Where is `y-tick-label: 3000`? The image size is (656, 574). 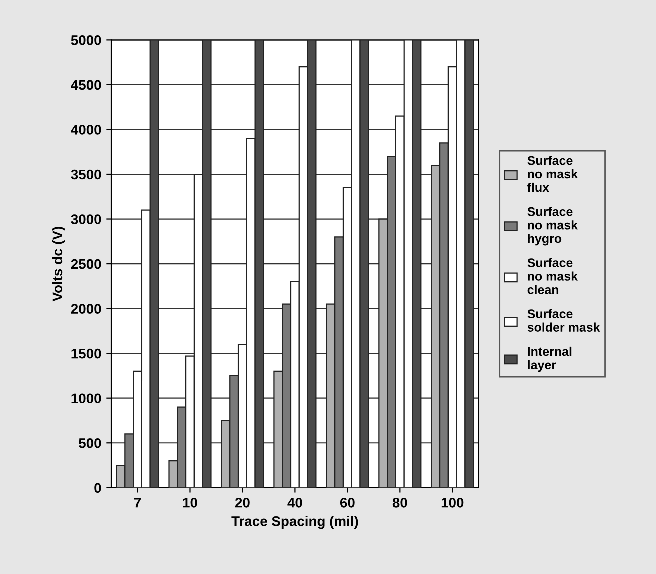
y-tick-label: 3000 is located at coordinates (86, 219).